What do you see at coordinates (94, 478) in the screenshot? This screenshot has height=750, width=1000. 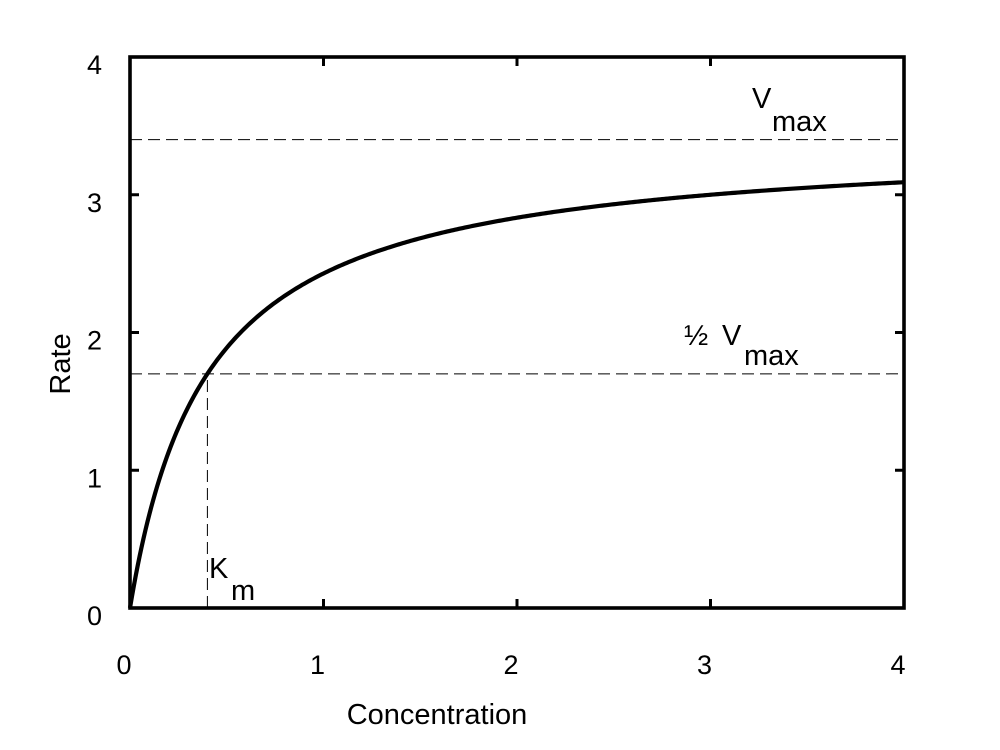 I see `y-tick-label: 1` at bounding box center [94, 478].